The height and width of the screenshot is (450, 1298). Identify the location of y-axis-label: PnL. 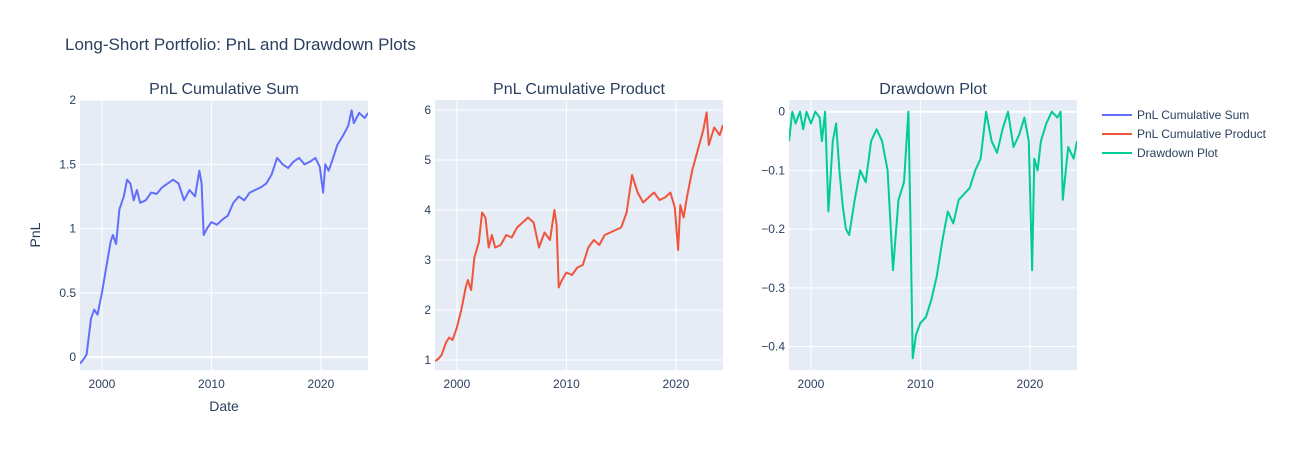
(35, 234).